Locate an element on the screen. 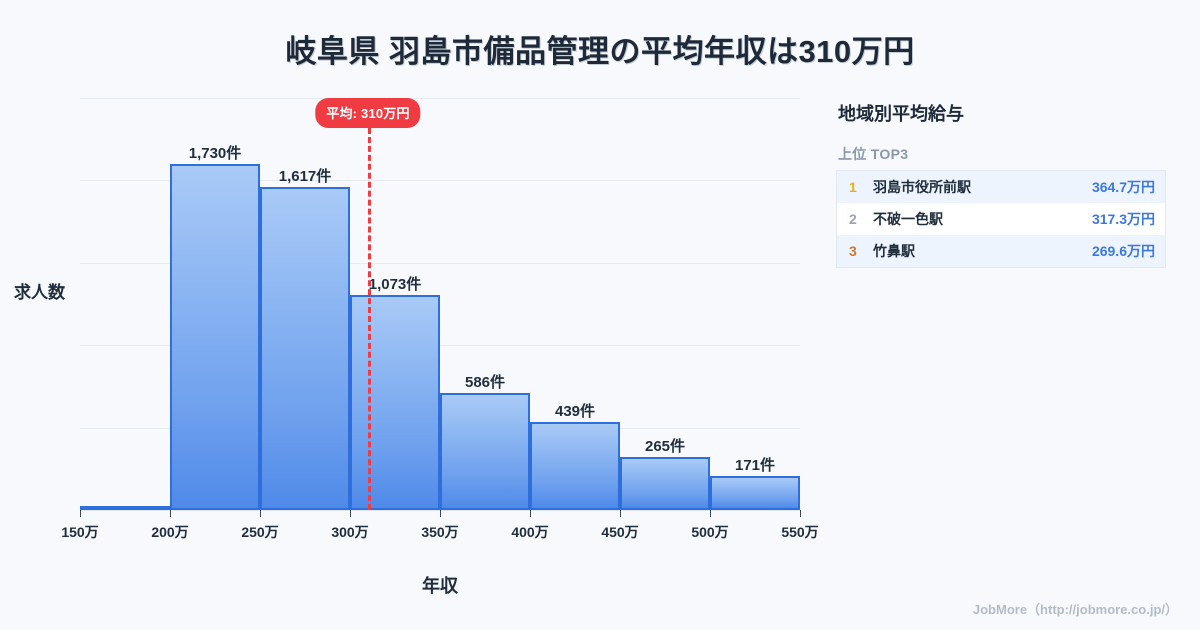 The width and height of the screenshot is (1200, 630). page-title: 岐阜県 羽島市備品管理の平均年収は310万円 is located at coordinates (600, 51).